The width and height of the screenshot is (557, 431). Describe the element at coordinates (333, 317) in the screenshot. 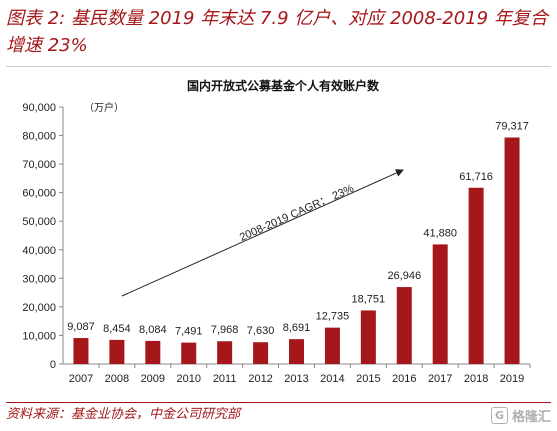

I see `data-label: 12,735` at that location.